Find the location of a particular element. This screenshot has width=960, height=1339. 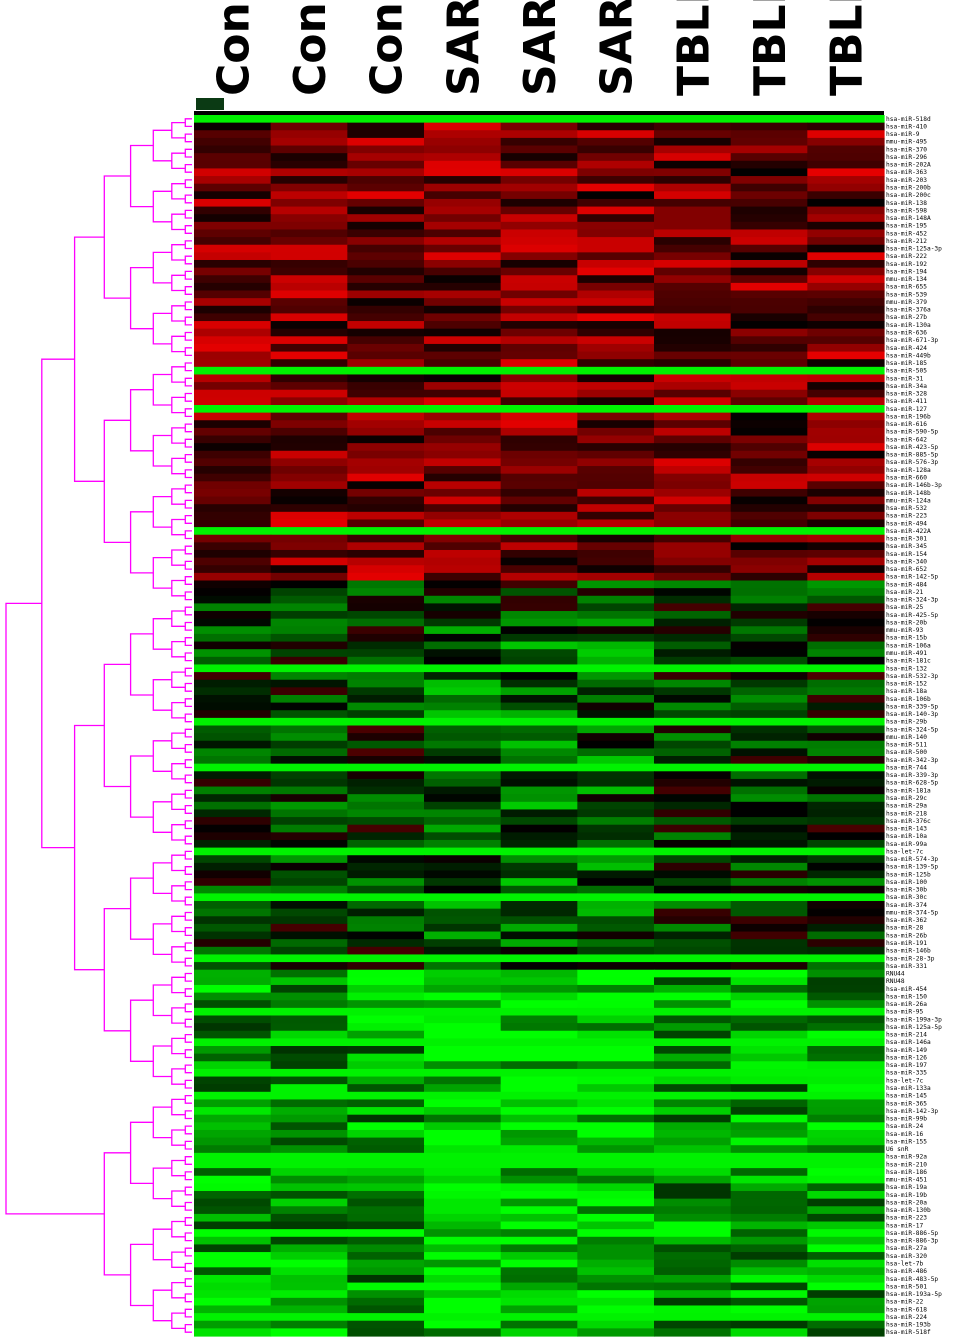

row-label: hsa-miR-28-3p is located at coordinates (910, 958).